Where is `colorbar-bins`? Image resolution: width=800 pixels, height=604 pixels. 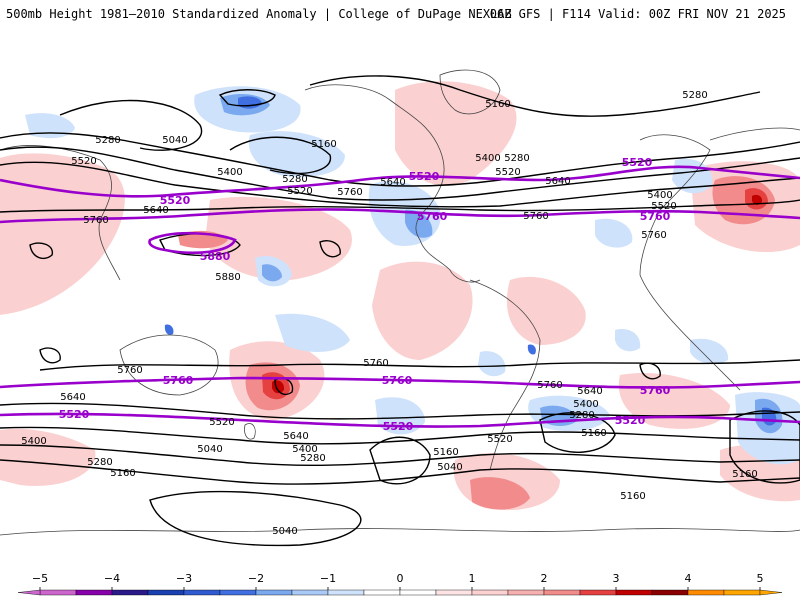 colorbar-bins is located at coordinates (400, 592).